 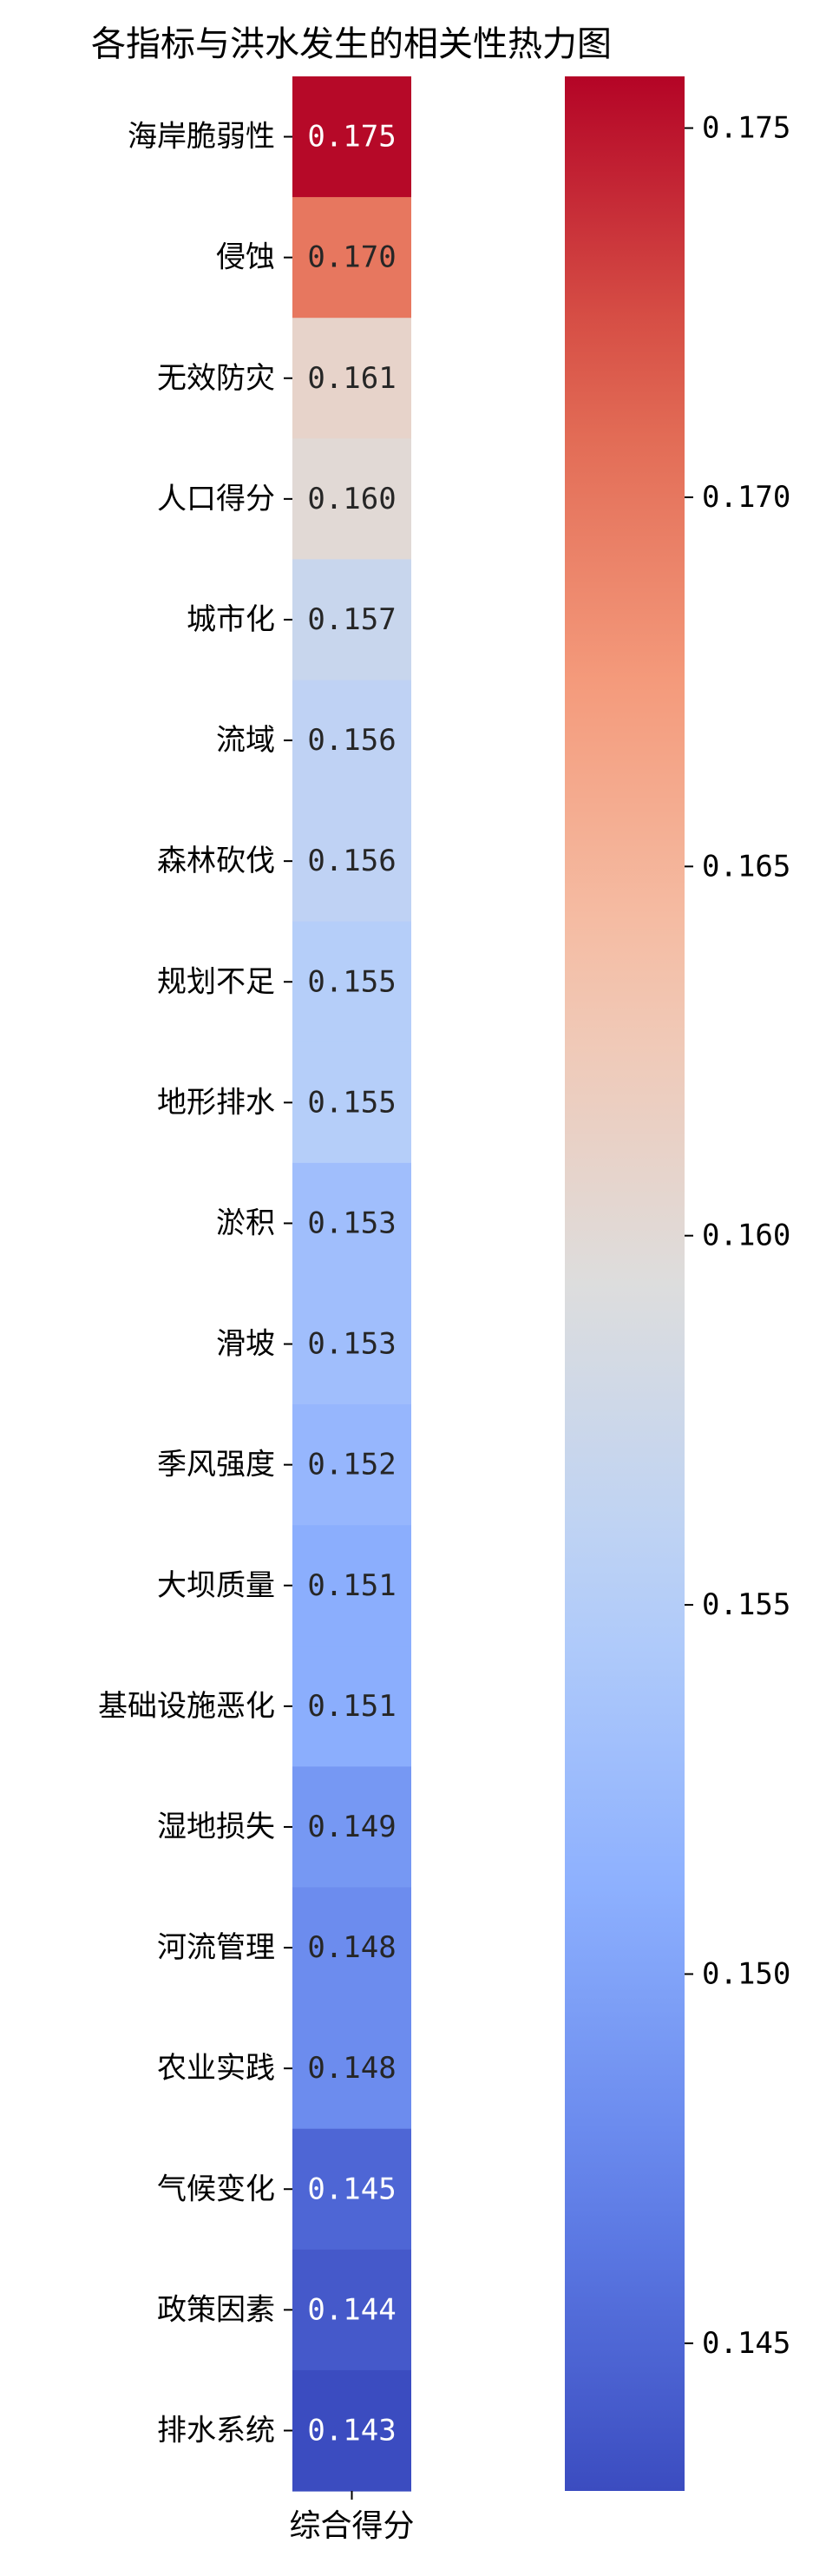 What do you see at coordinates (231, 619) in the screenshot?
I see `row-label: 城市化` at bounding box center [231, 619].